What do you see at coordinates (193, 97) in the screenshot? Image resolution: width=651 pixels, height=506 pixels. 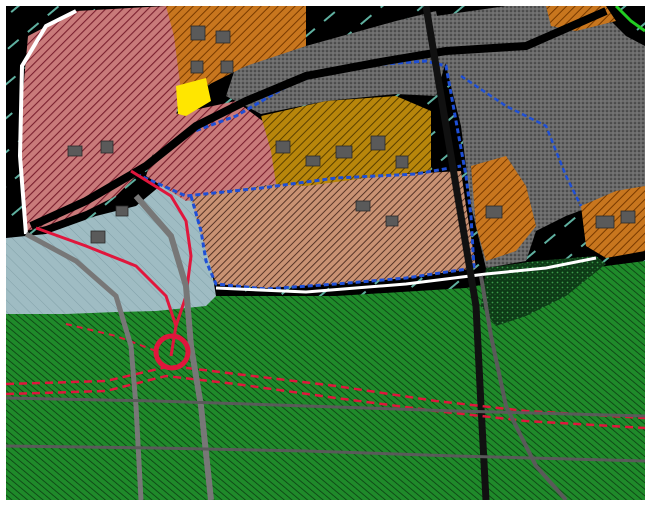 I see `yellow-zone` at bounding box center [193, 97].